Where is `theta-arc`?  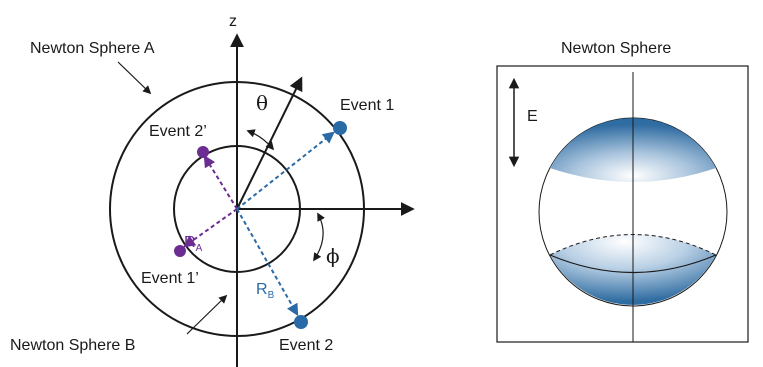 theta-arc is located at coordinates (260, 140).